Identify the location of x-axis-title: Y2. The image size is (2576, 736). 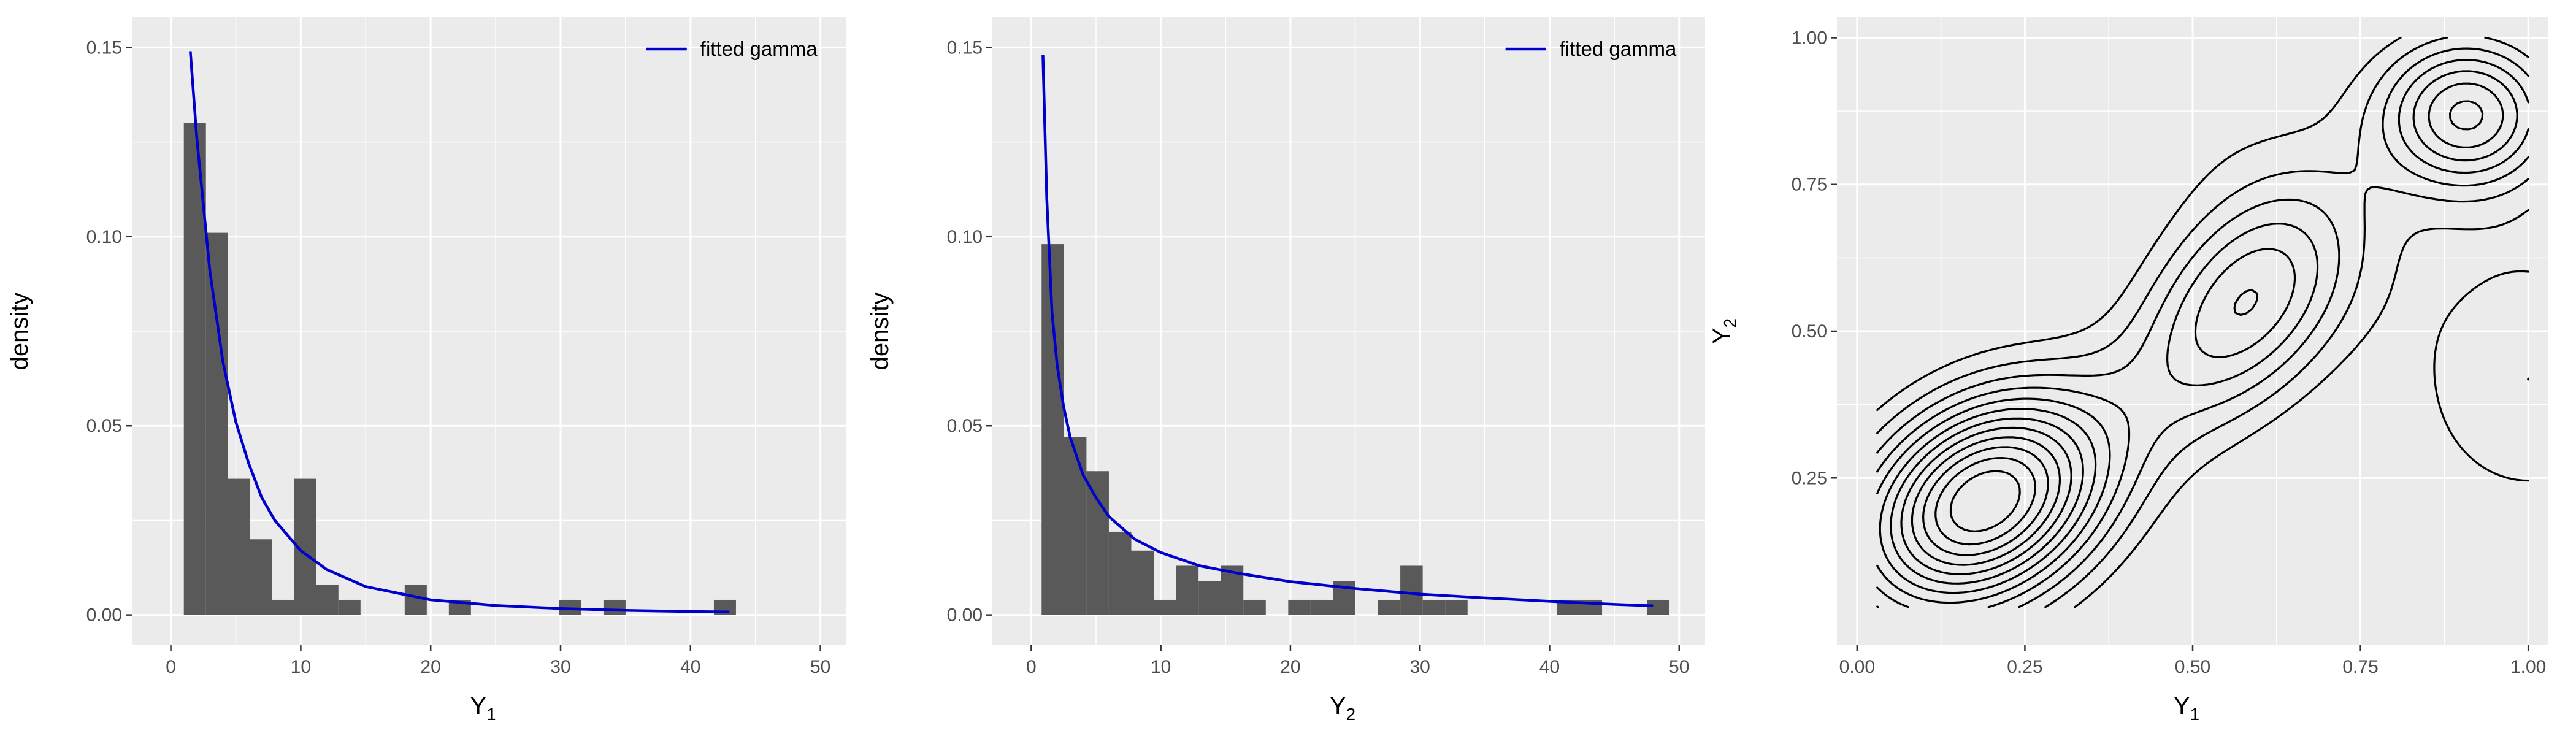
(1342, 708).